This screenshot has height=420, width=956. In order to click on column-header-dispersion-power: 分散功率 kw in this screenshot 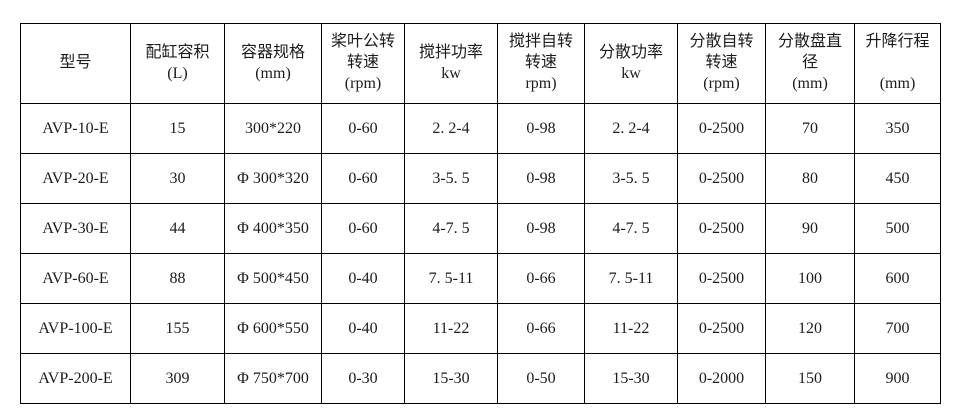, I will do `click(631, 63)`.